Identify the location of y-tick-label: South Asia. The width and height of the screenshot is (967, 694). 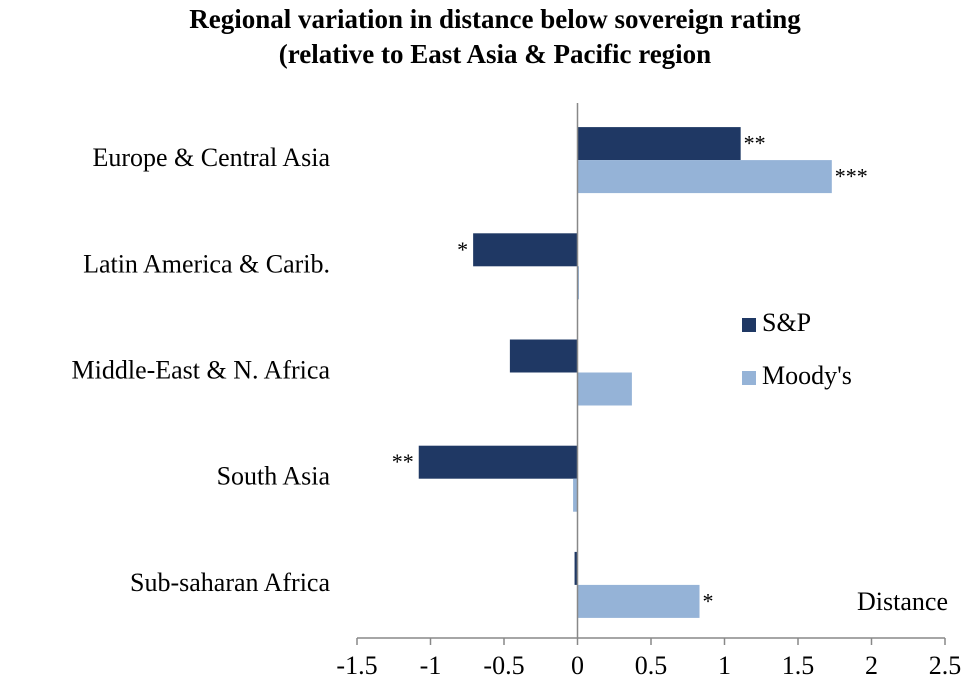
(274, 476).